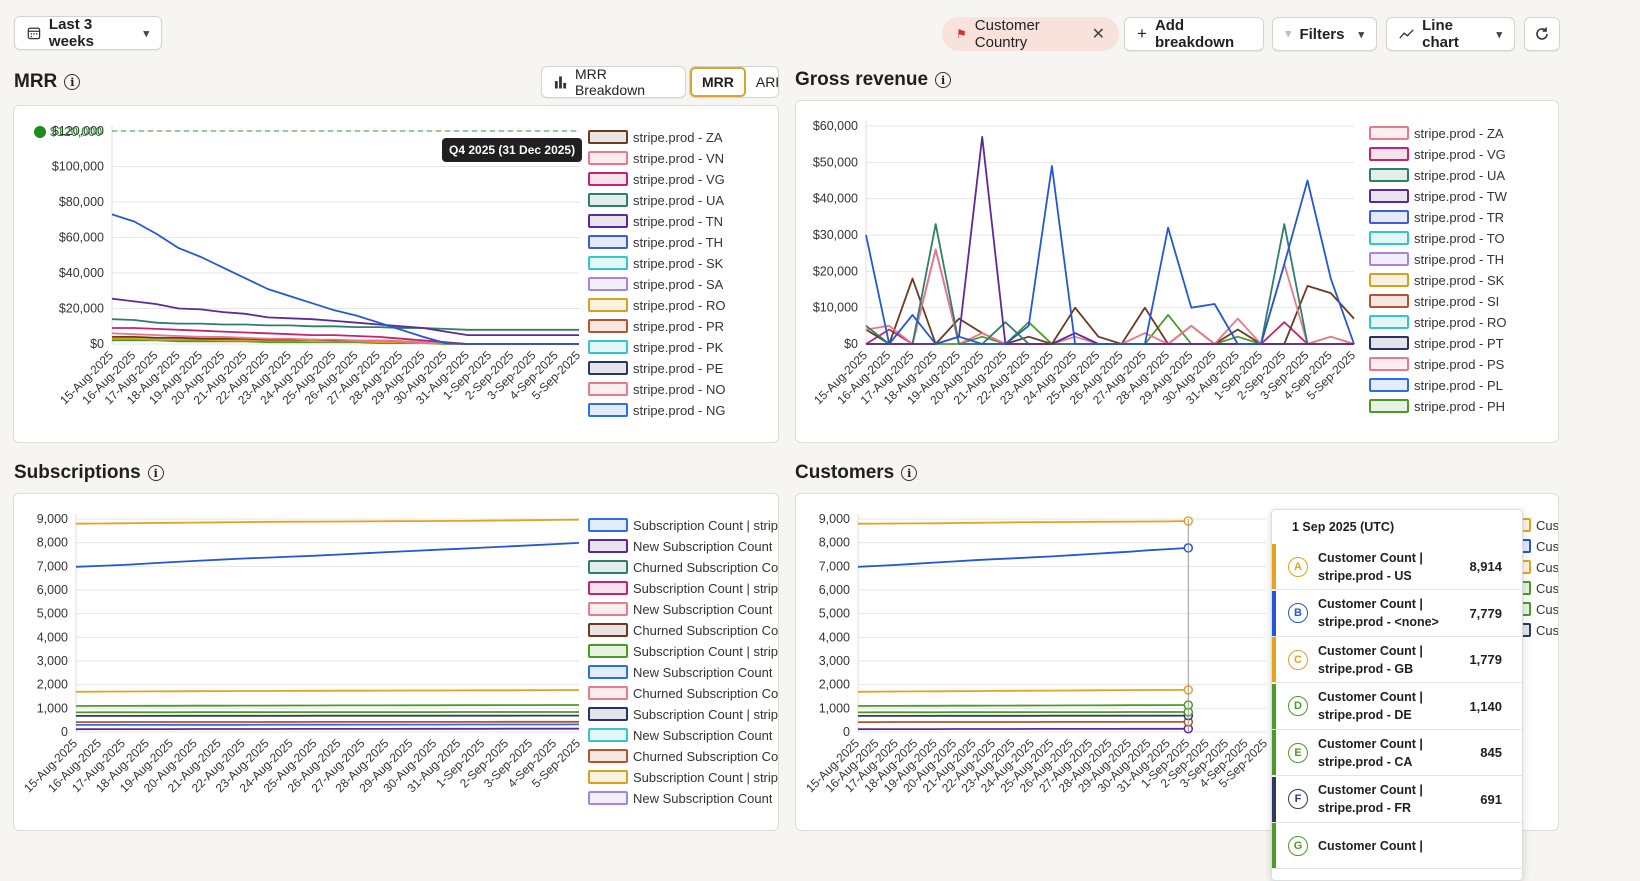 The image size is (1640, 881). I want to click on hover-row-value: 8,914, so click(1485, 566).